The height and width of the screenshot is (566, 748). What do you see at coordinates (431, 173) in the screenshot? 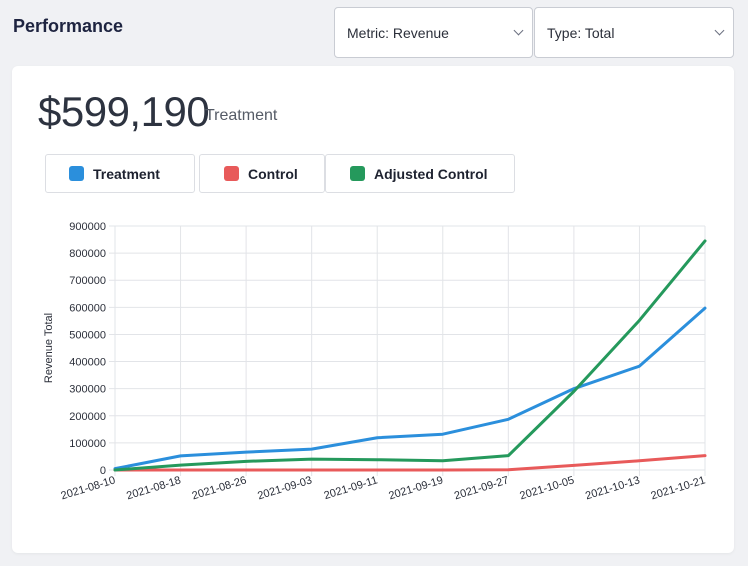
I see `legend-label-adjusted-control: Adjusted Control` at bounding box center [431, 173].